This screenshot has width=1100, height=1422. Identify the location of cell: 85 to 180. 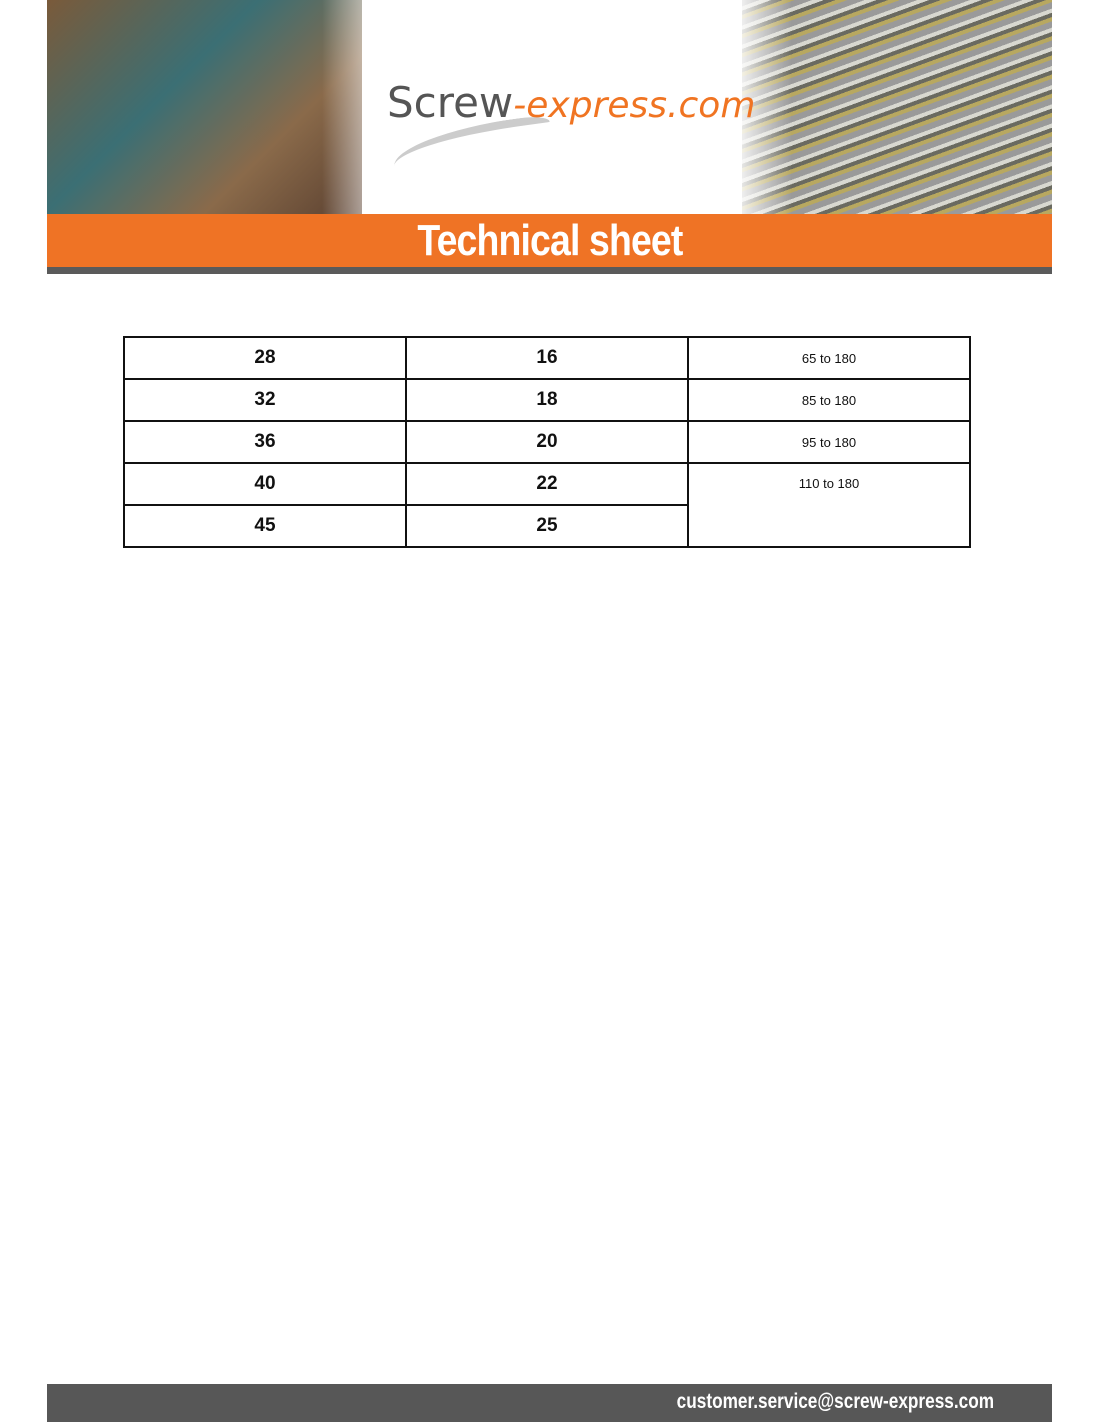
(829, 400).